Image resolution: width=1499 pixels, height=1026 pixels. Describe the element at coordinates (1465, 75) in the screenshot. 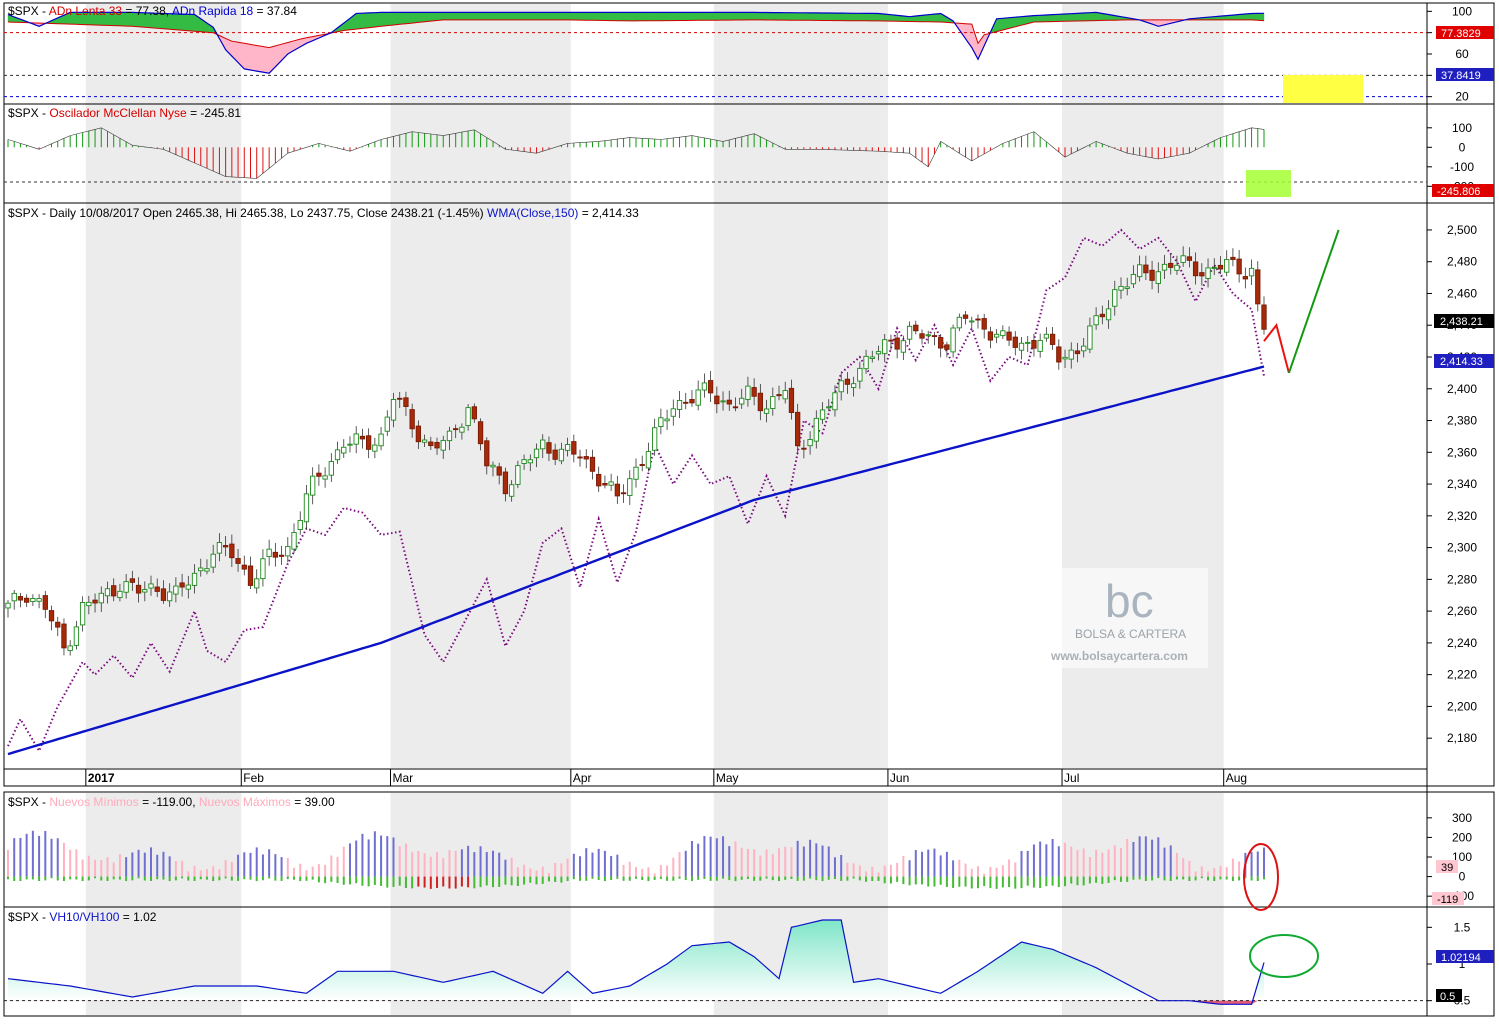

I see `adn-last-fast-tag: 37.8419` at that location.